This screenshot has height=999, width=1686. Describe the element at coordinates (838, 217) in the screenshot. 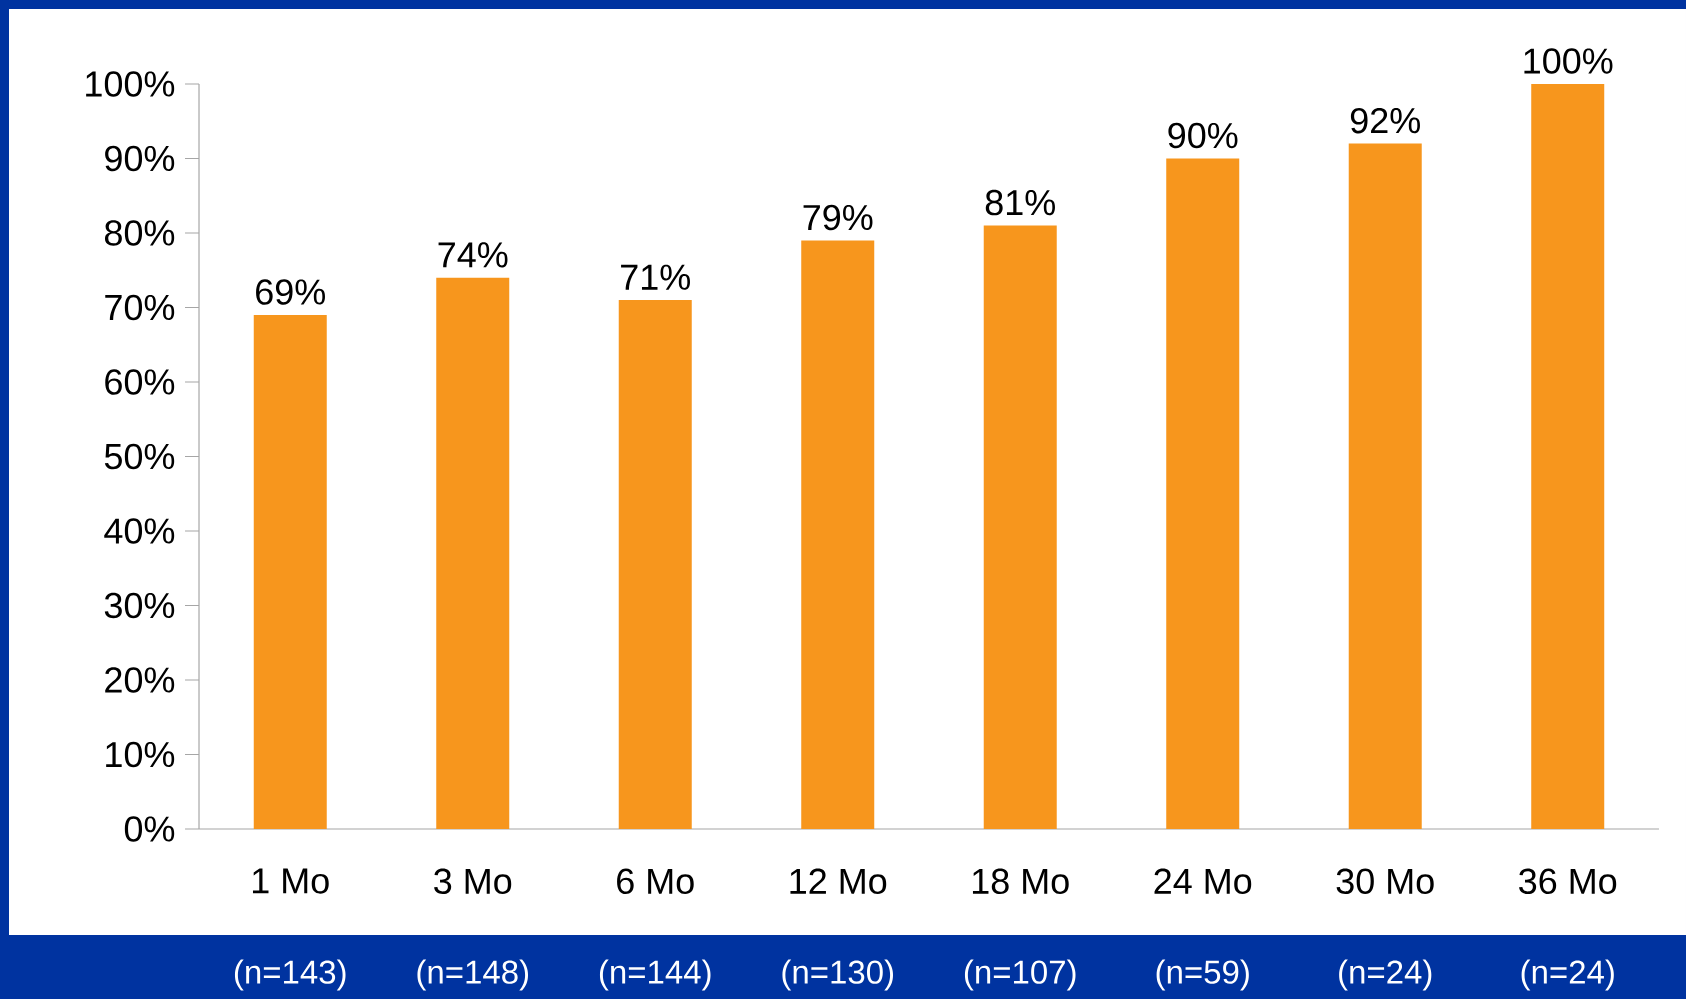

I see `data-label: 79%` at that location.